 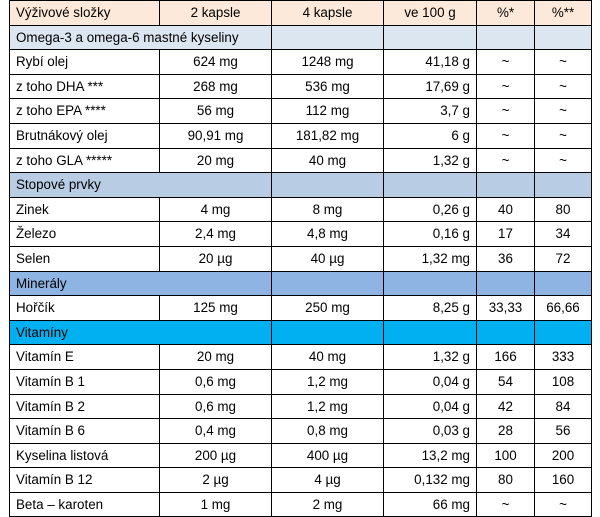 I want to click on two-capsules-cell: 624 mg, so click(x=215, y=62).